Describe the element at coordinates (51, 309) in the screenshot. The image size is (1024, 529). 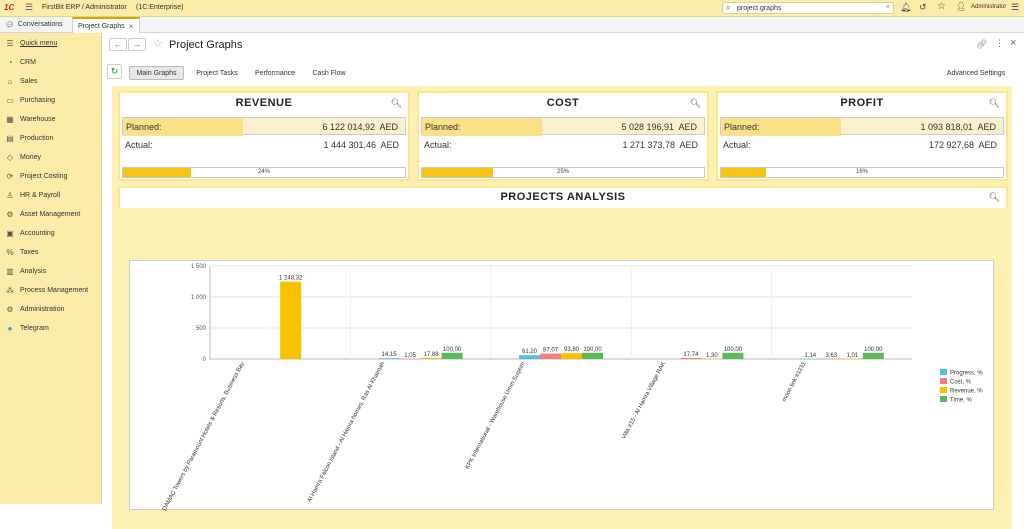
I see `sidebar-item-administration: ⚙ Administration` at that location.